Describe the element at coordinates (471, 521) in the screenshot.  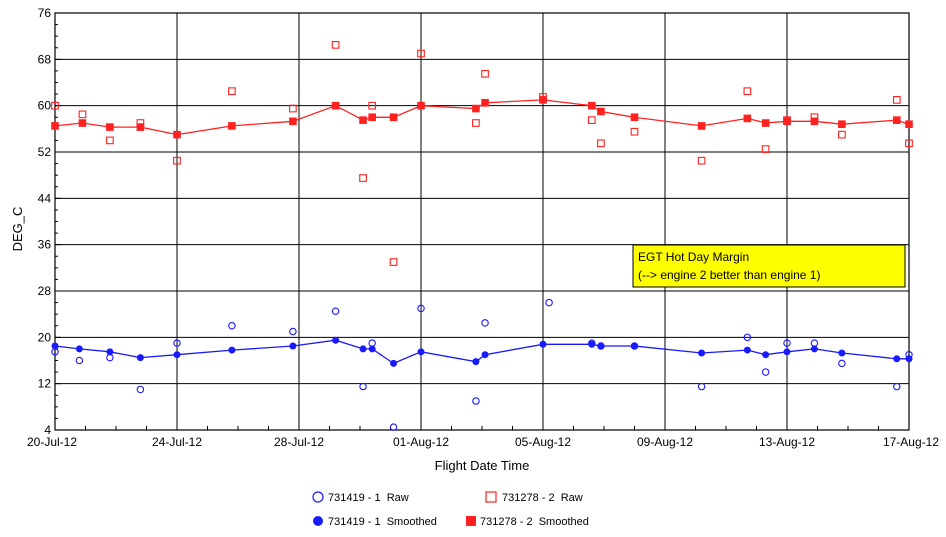
I see `legend-marker-filled-square` at that location.